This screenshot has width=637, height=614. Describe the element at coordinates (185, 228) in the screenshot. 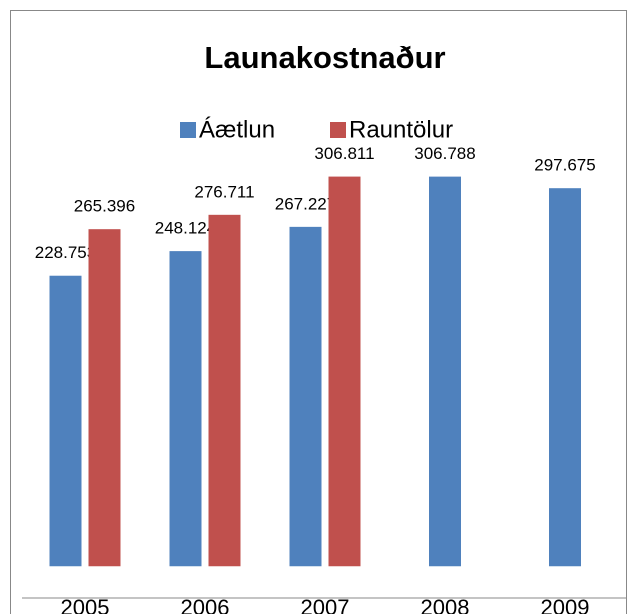

I see `data-label: 248.124` at that location.